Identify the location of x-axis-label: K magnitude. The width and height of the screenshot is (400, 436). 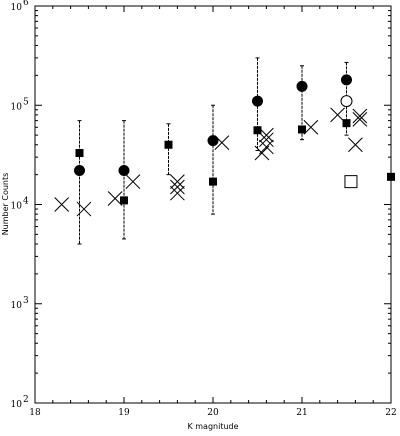
(212, 426).